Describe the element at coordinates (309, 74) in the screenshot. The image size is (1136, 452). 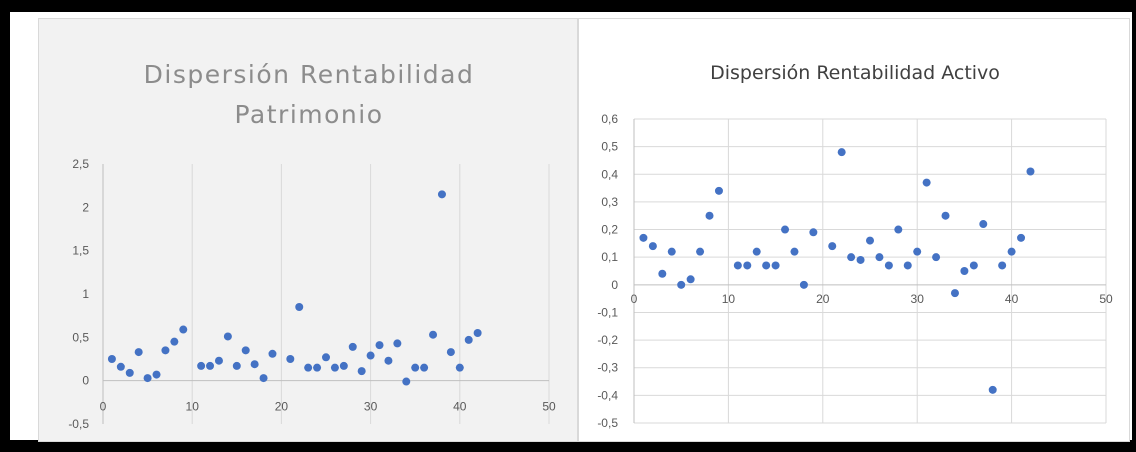
I see `chart-title-line-1: Dispersión Rentabilidad` at that location.